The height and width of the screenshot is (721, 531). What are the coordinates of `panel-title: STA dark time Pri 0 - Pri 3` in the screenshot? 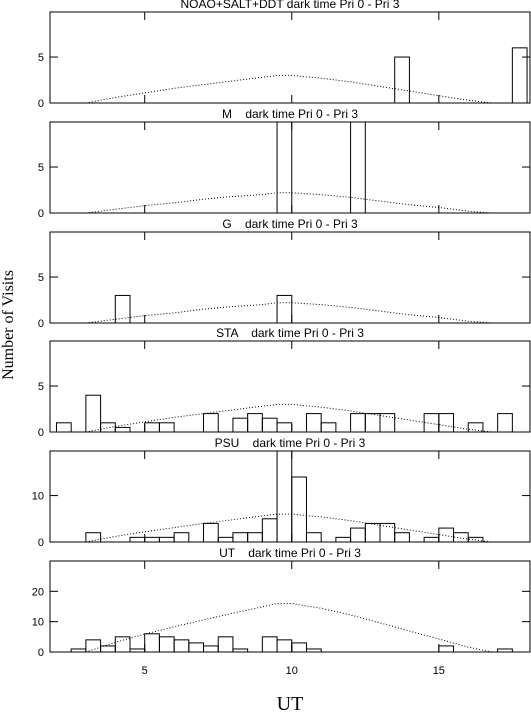 It's located at (290, 333).